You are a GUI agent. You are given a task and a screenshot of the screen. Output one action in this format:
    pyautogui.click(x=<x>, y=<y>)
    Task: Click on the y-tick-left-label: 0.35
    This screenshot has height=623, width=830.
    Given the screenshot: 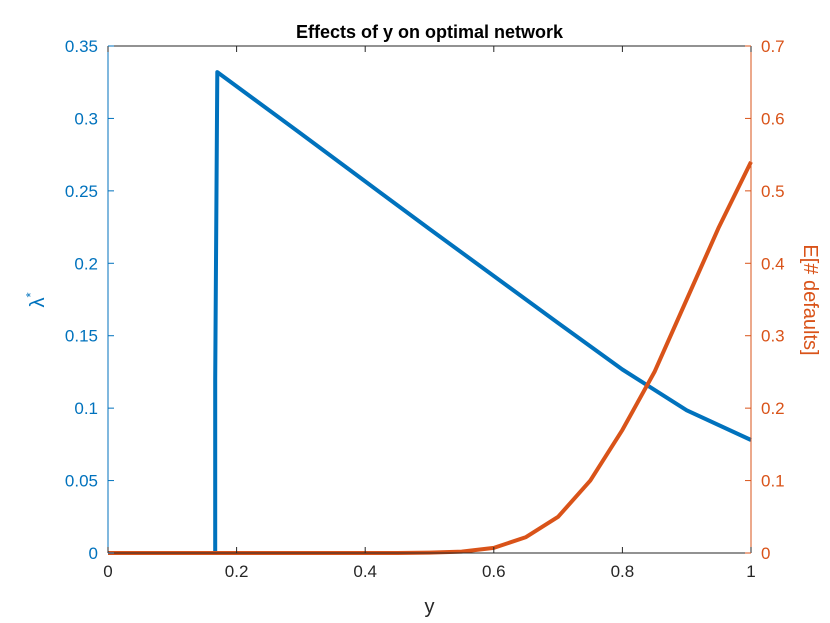 What is the action you would take?
    pyautogui.click(x=81, y=46)
    